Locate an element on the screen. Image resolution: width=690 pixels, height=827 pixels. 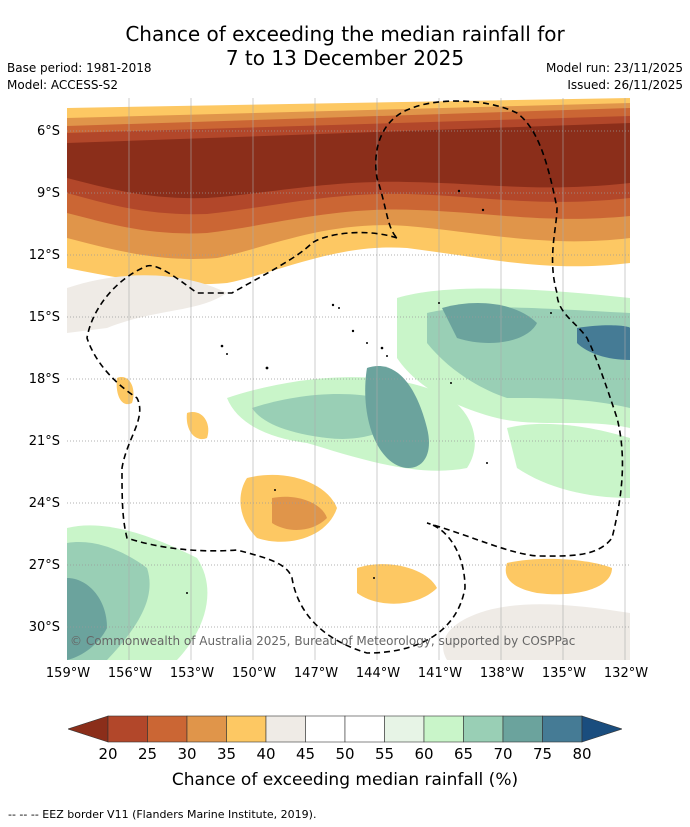
lat-label-24s: 24°S is located at coordinates (44, 503).